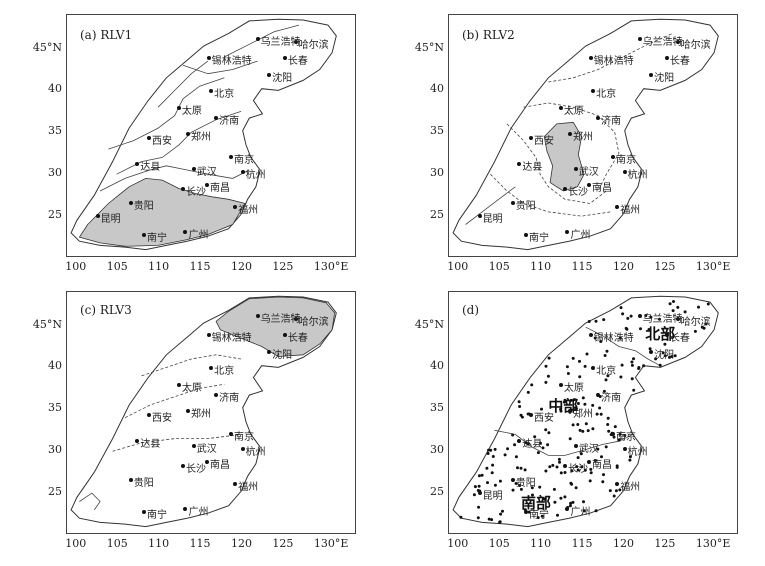 The height and width of the screenshot is (566, 765). I want to click on city-label: 长春, so click(297, 338).